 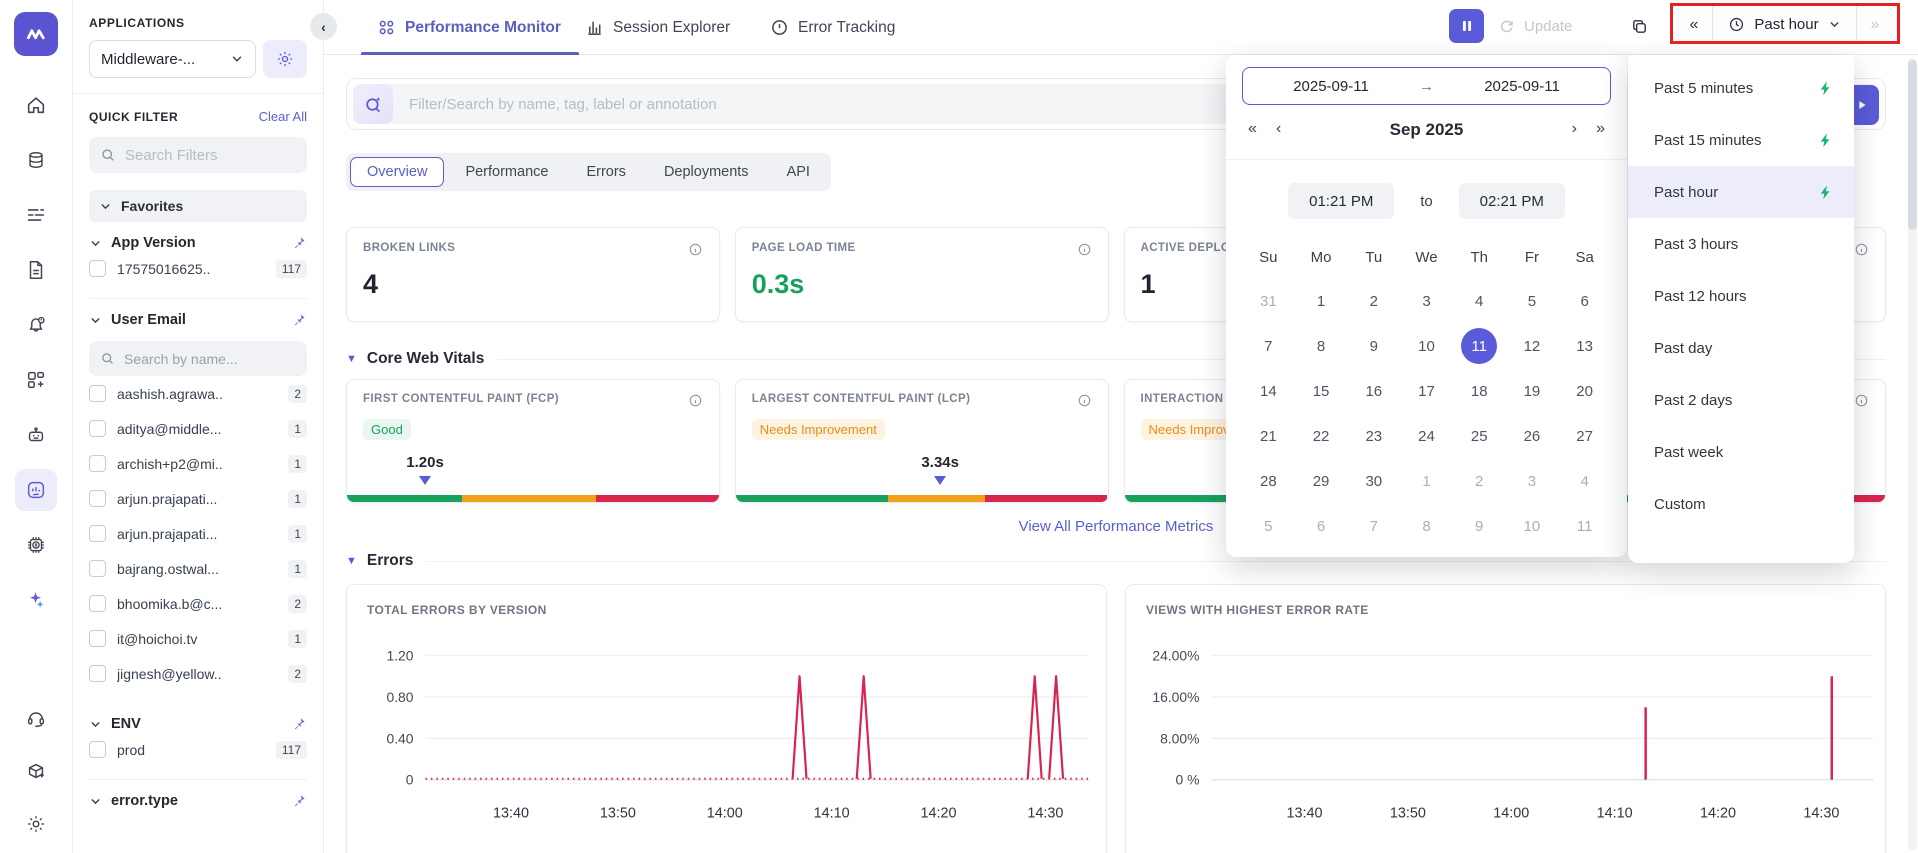 What do you see at coordinates (36, 824) in the screenshot?
I see `settings-gear-icon` at bounding box center [36, 824].